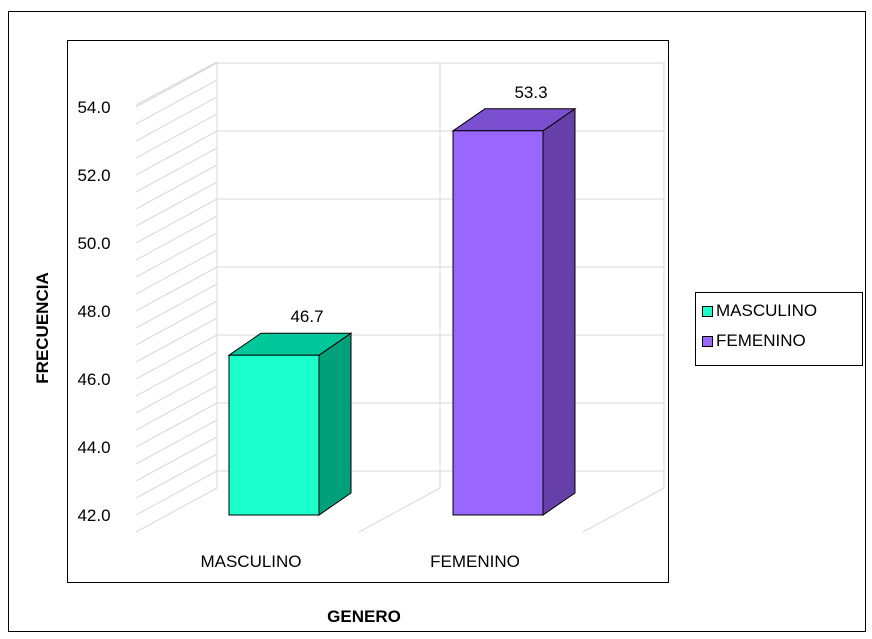 This screenshot has width=872, height=639. Describe the element at coordinates (767, 310) in the screenshot. I see `legend-label-masculino: MASCULINO` at that location.